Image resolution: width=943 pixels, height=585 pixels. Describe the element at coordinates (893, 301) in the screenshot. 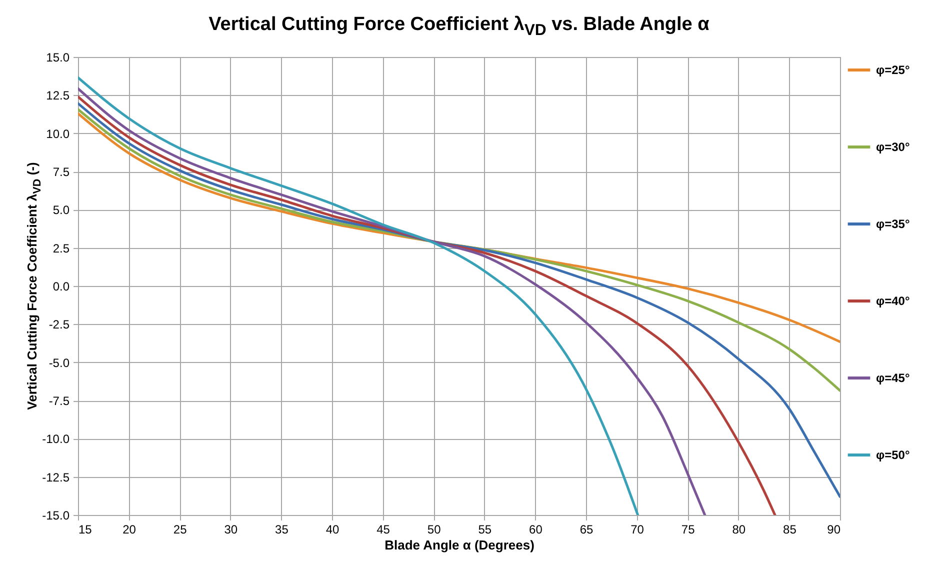

I see `legend-label: φ=40°` at that location.